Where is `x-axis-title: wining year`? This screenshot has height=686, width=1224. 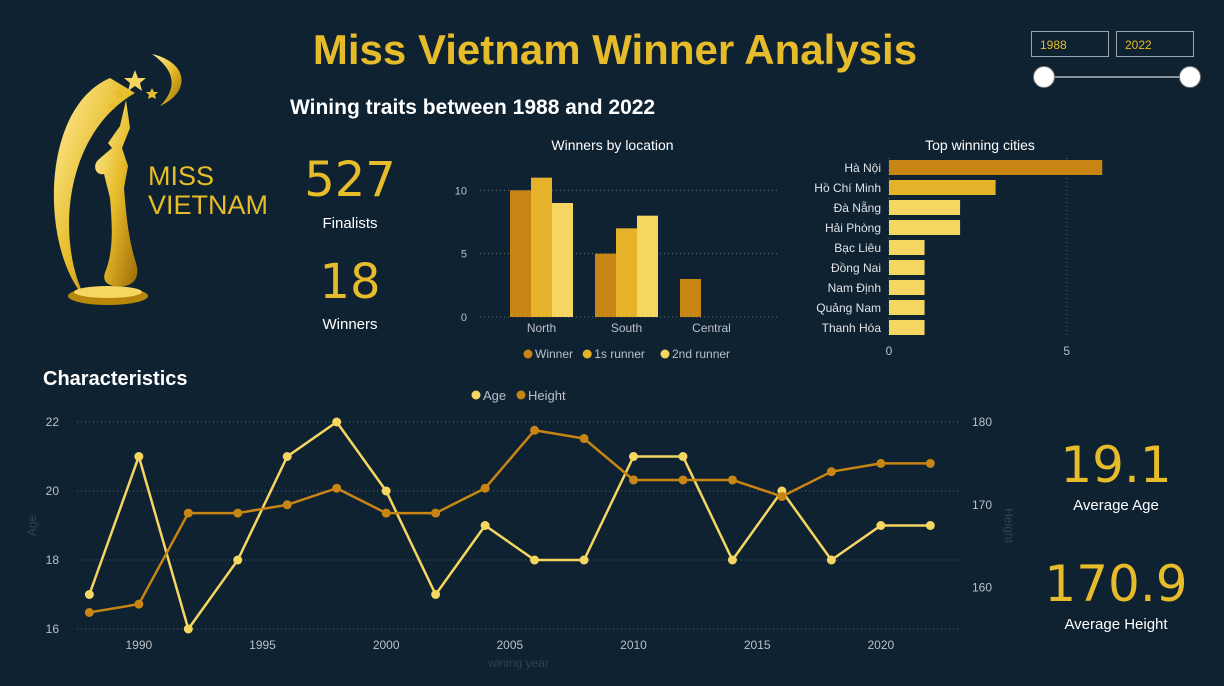 x-axis-title: wining year is located at coordinates (518, 663).